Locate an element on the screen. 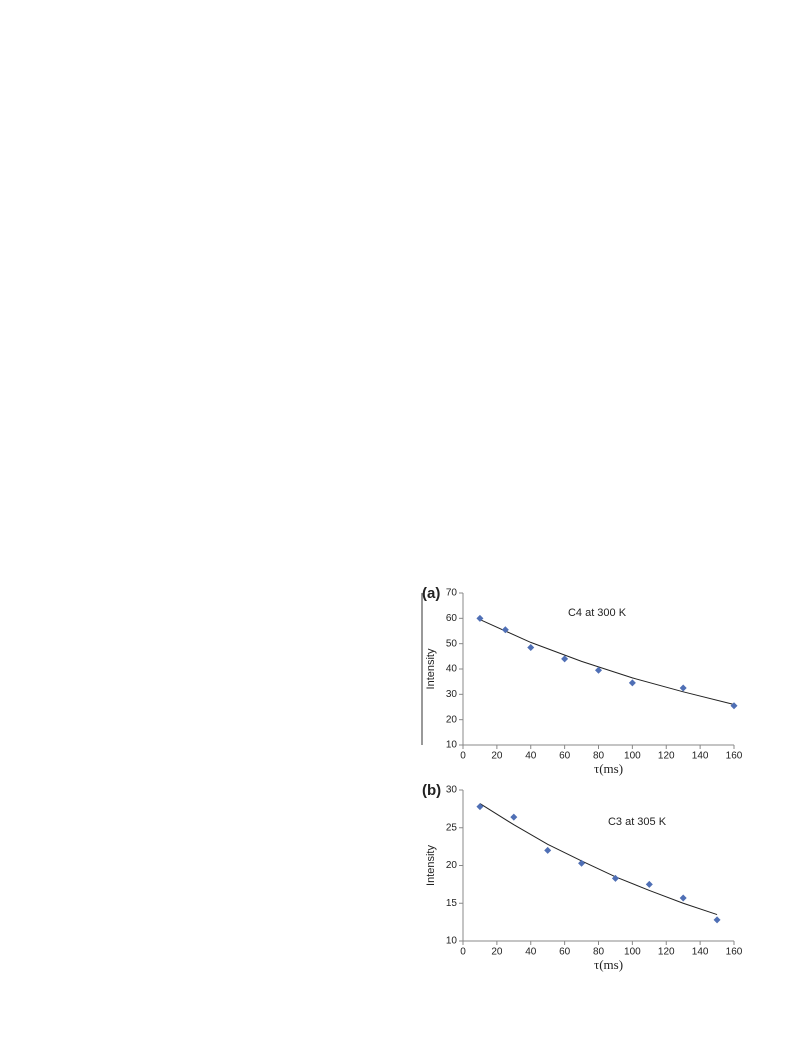 The image size is (793, 1057). y-tick-label: 40 is located at coordinates (452, 669).